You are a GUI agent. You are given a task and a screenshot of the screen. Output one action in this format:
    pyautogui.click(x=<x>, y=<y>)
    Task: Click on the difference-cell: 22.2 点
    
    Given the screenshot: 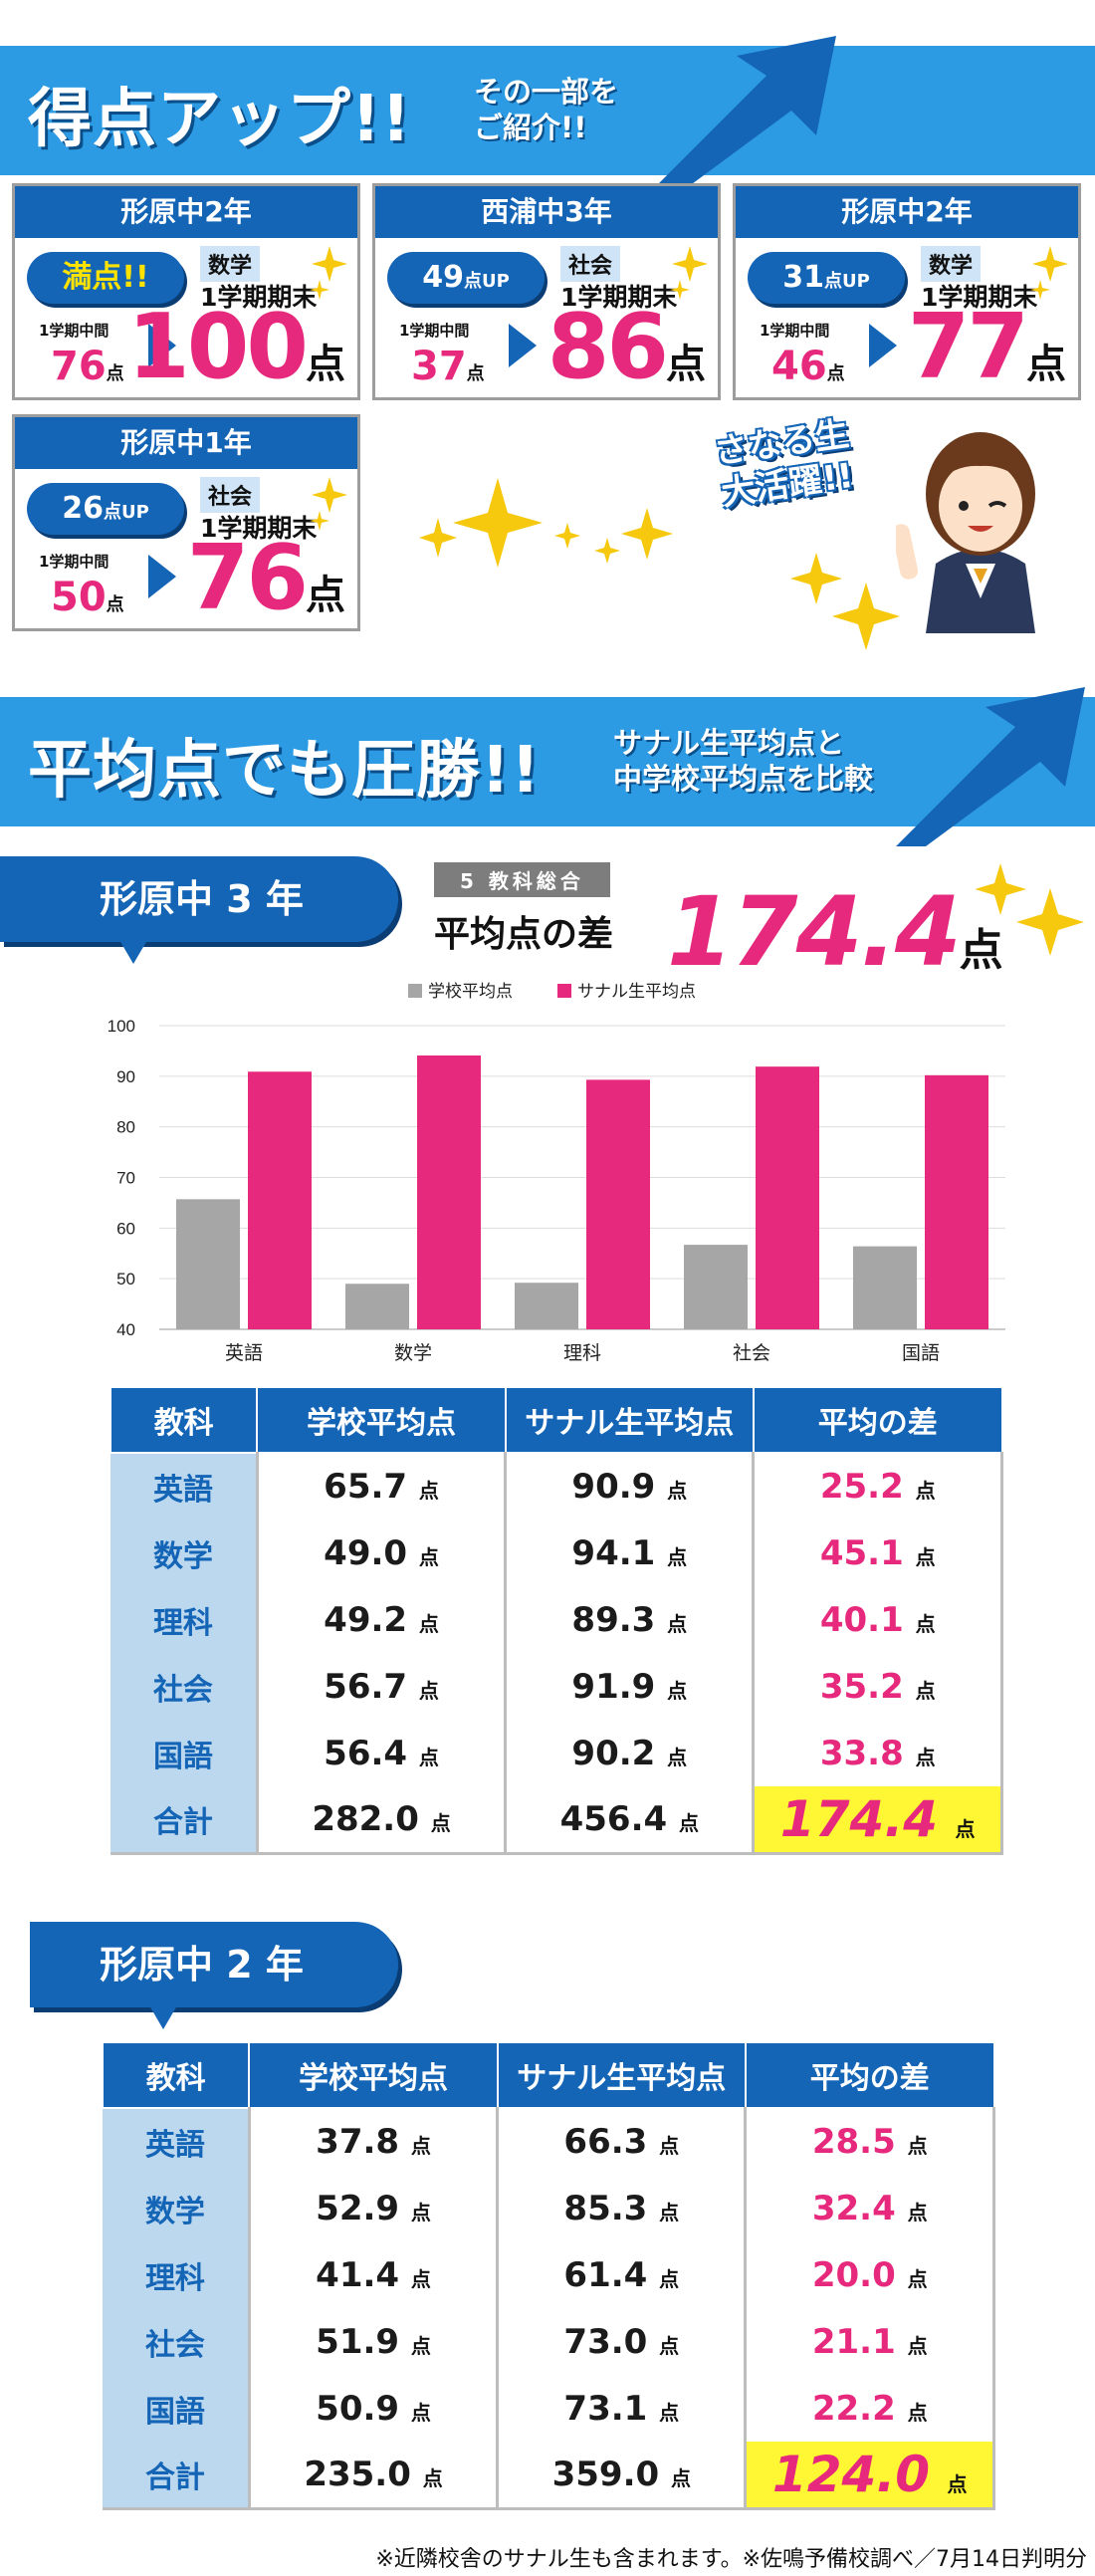 What is the action you would take?
    pyautogui.click(x=869, y=2408)
    